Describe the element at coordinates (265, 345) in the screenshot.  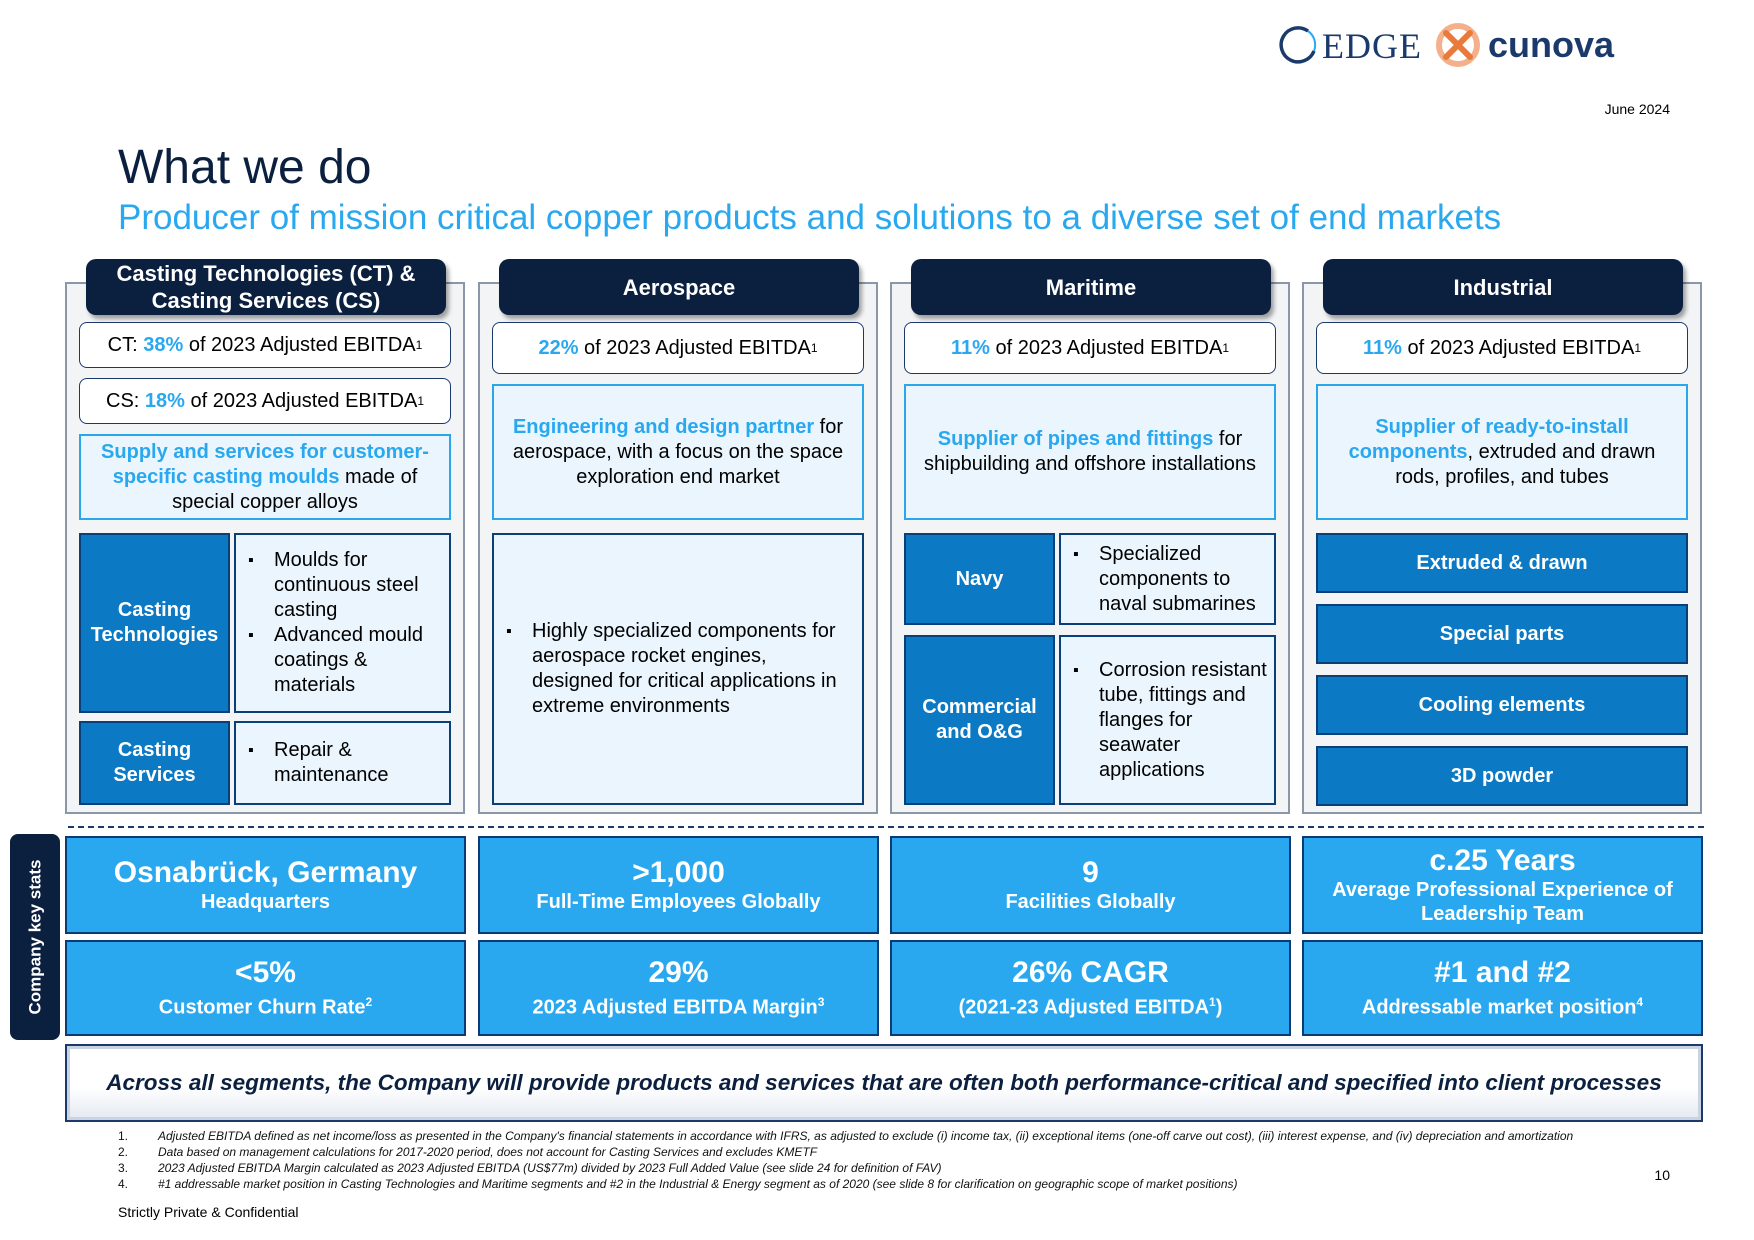
I see `ct-ebitda-pill: CT: 38% of 2023 Adjusted EBITDA 1` at that location.